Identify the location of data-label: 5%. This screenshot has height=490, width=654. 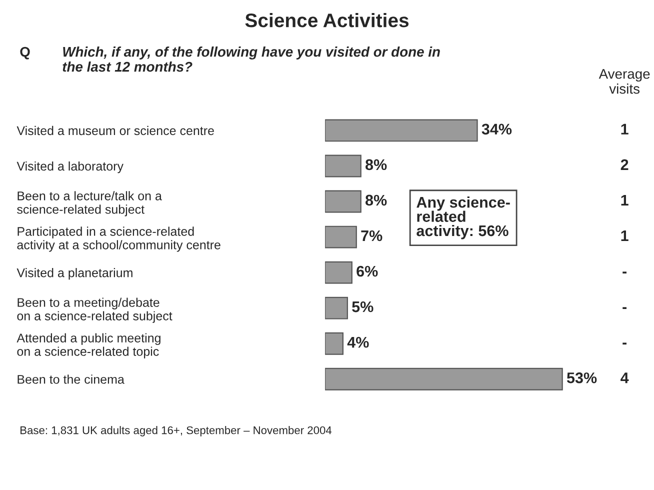
(363, 306).